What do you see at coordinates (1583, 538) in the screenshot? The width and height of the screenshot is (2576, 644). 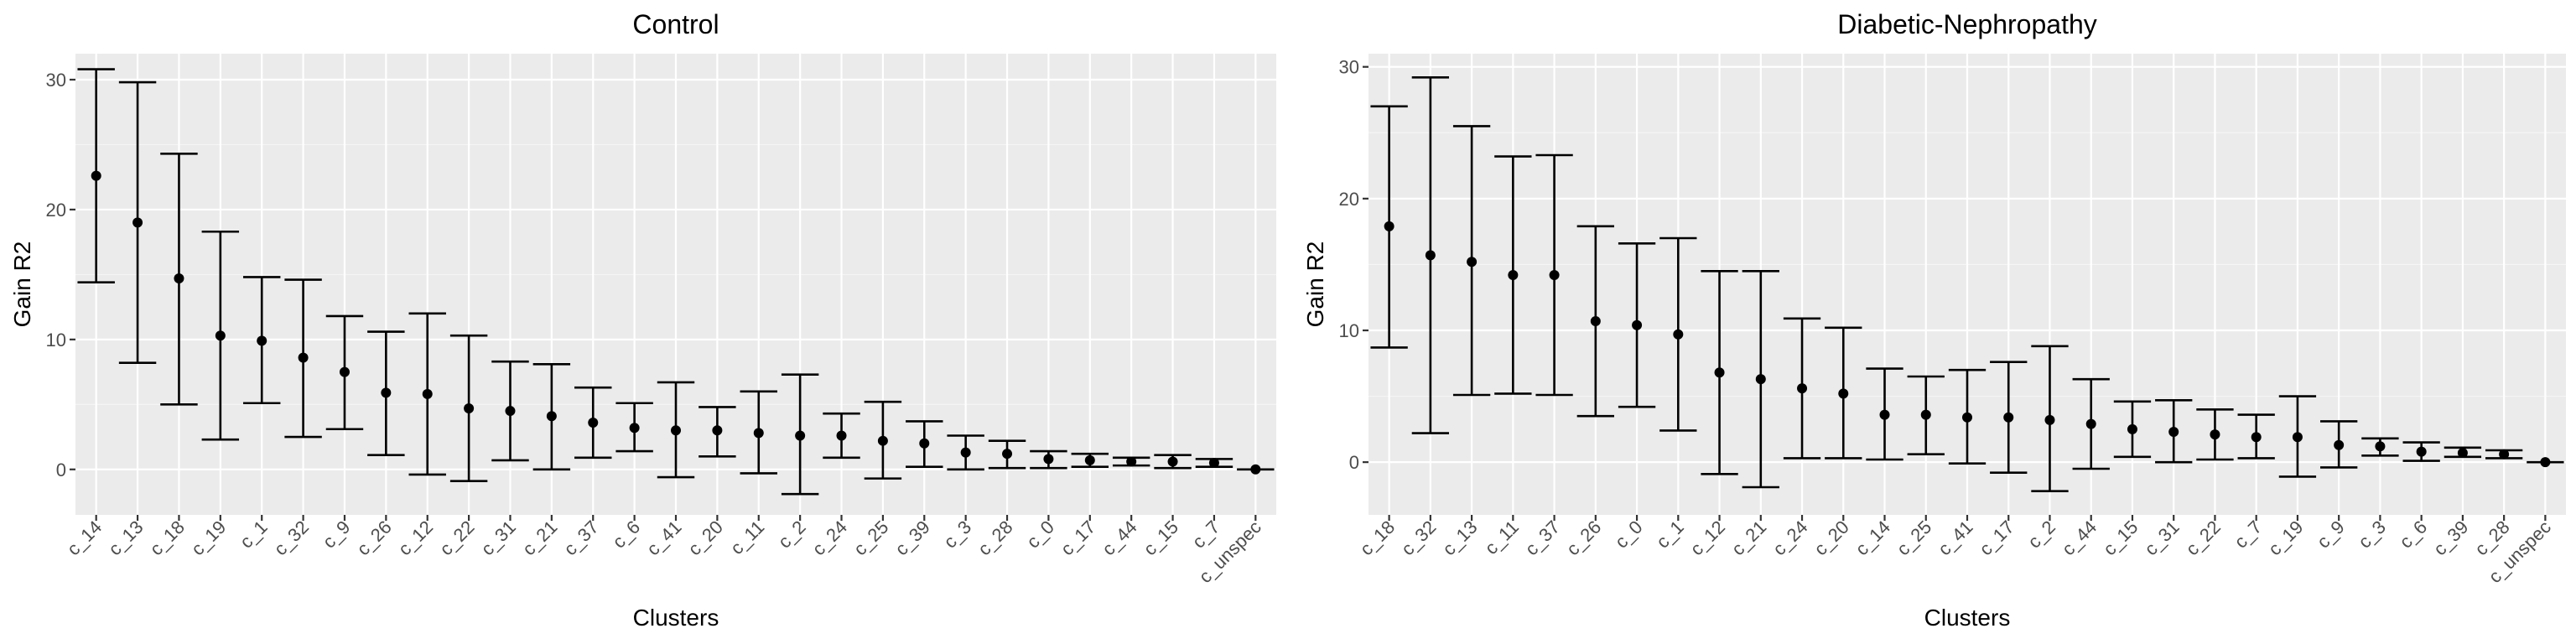 I see `x-tick-label: c_26` at bounding box center [1583, 538].